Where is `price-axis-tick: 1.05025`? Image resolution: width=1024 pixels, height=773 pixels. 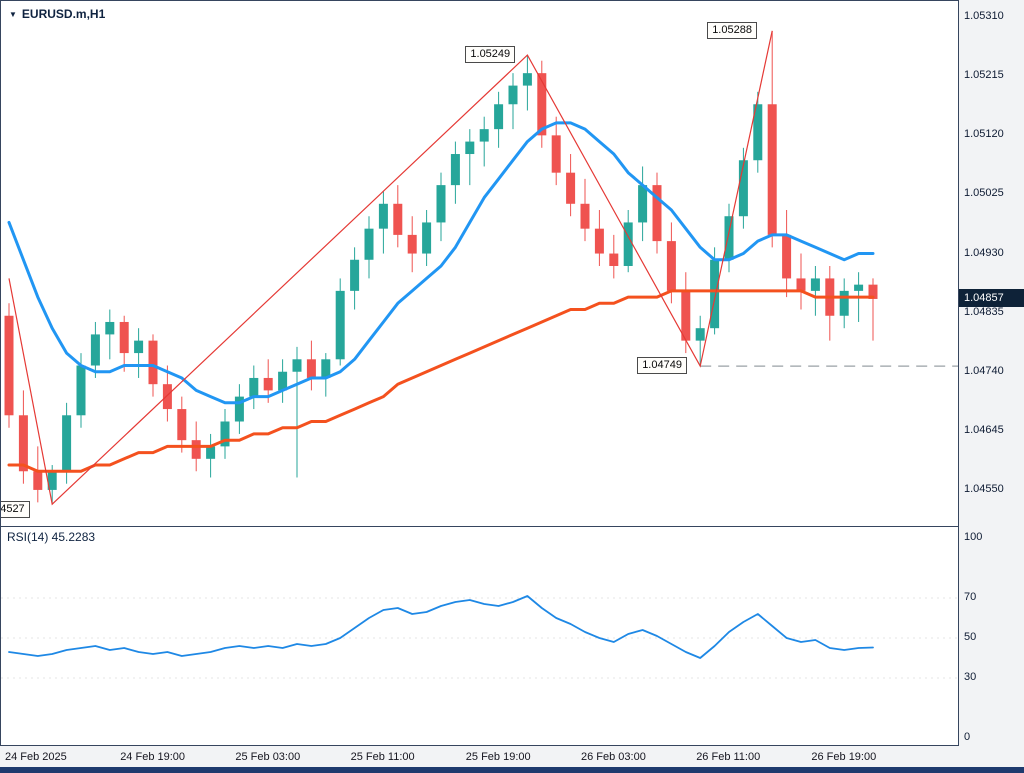 price-axis-tick: 1.05025 is located at coordinates (984, 193).